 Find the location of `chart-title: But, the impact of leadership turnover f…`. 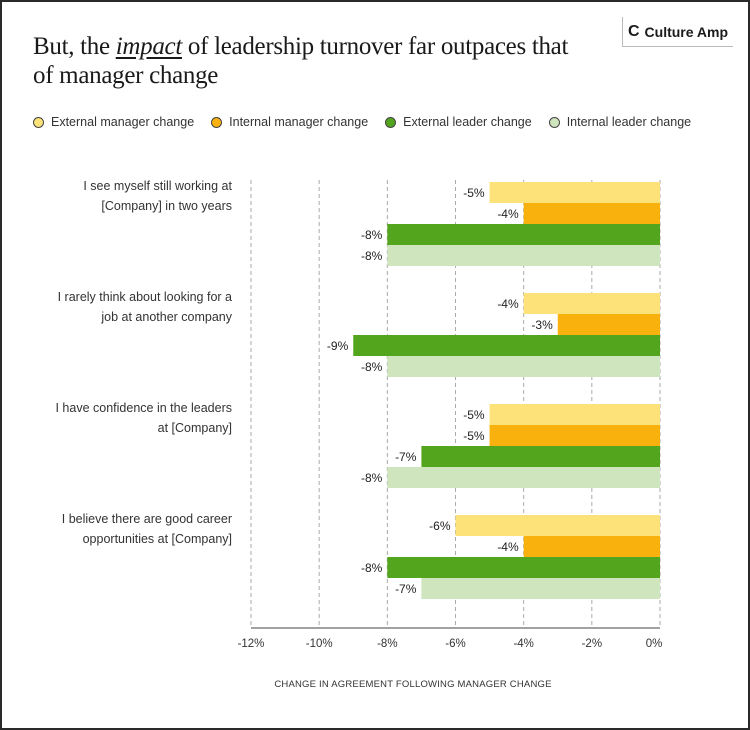

chart-title: But, the impact of leadership turnover f… is located at coordinates (313, 61).